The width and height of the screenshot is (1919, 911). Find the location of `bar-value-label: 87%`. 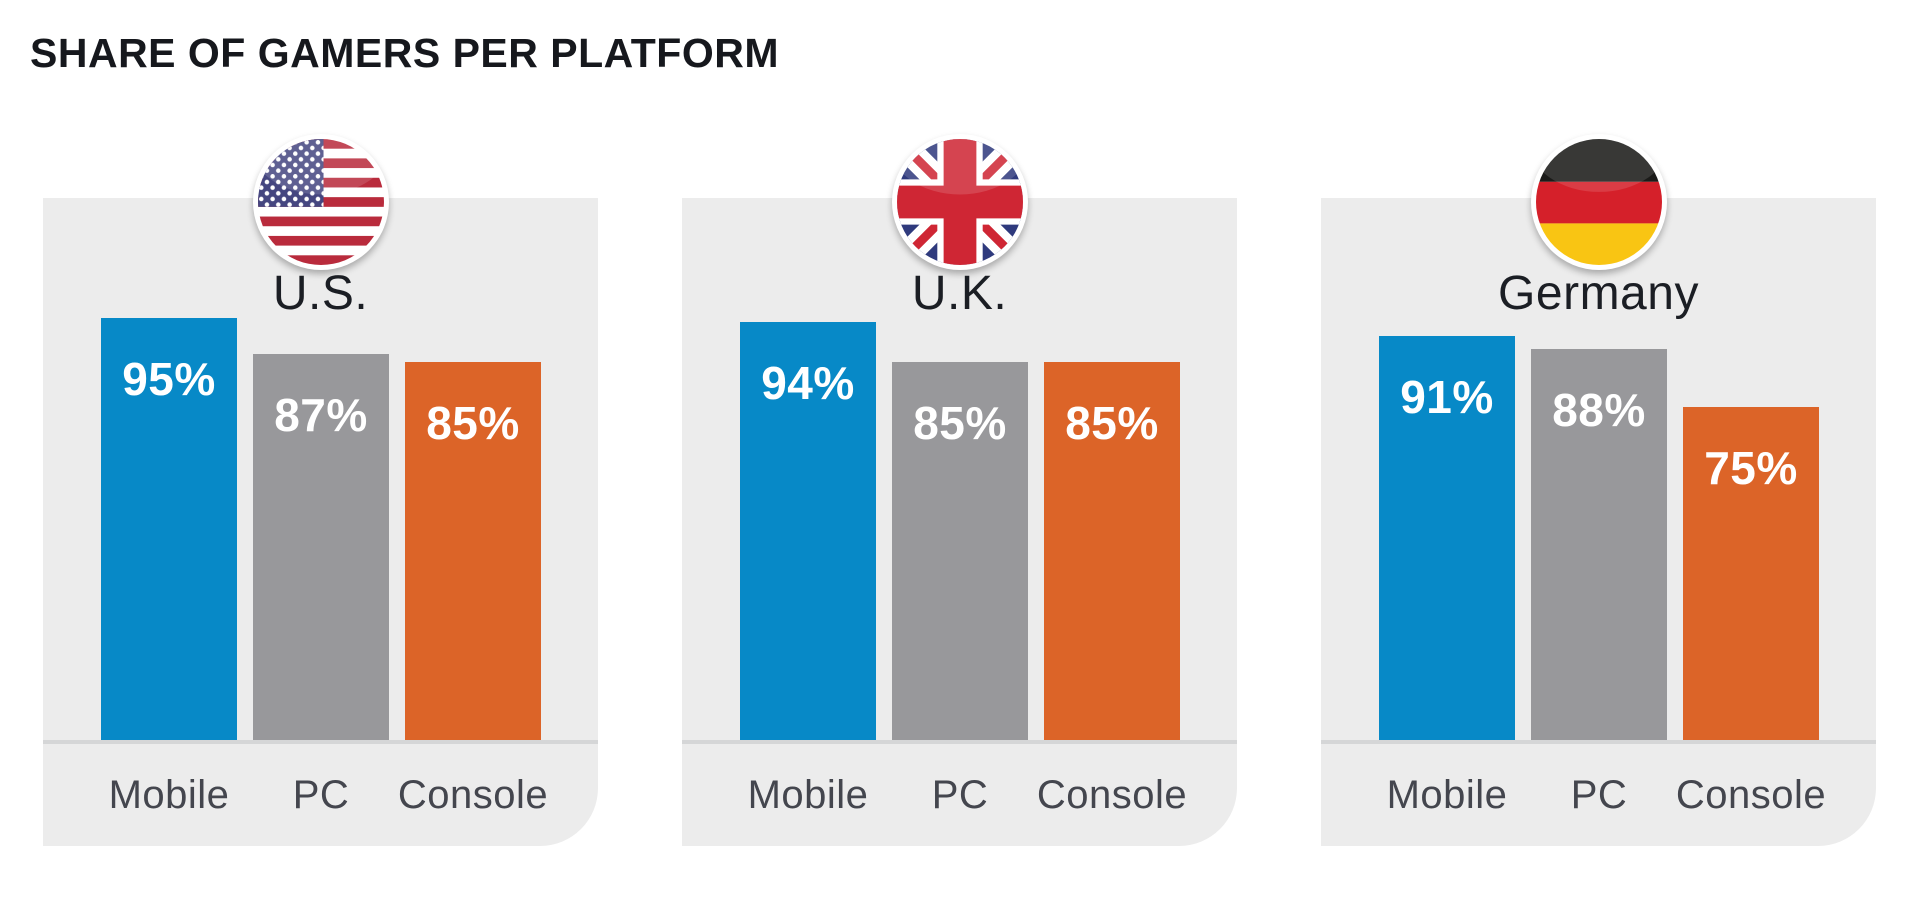

bar-value-label: 87% is located at coordinates (321, 415).